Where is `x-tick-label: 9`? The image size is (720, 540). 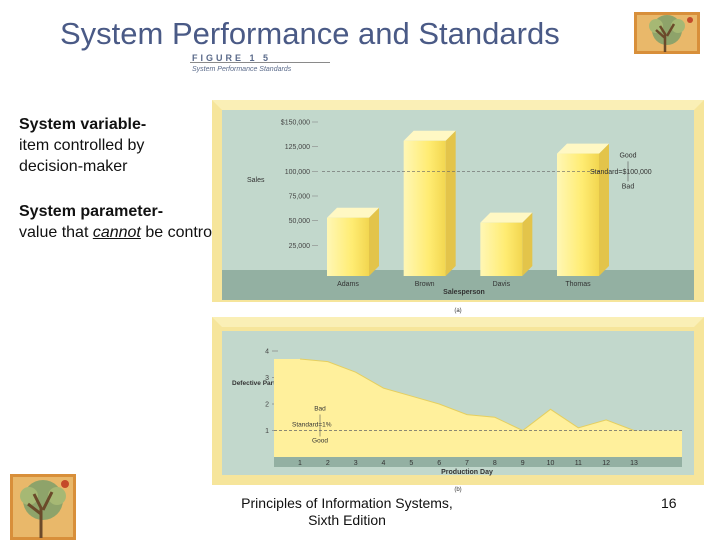
x-tick-label: 9 is located at coordinates (523, 463).